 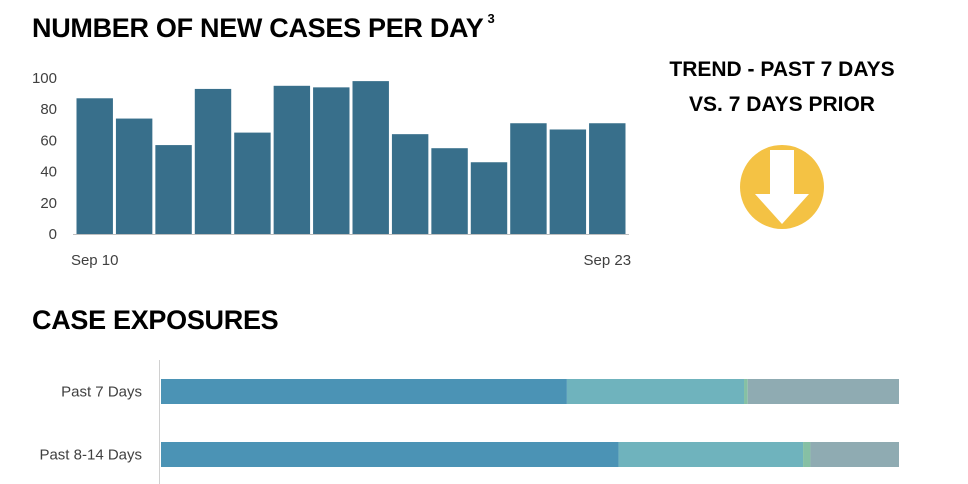 What do you see at coordinates (95, 260) in the screenshot?
I see `x-tick-label-start: Sep 10` at bounding box center [95, 260].